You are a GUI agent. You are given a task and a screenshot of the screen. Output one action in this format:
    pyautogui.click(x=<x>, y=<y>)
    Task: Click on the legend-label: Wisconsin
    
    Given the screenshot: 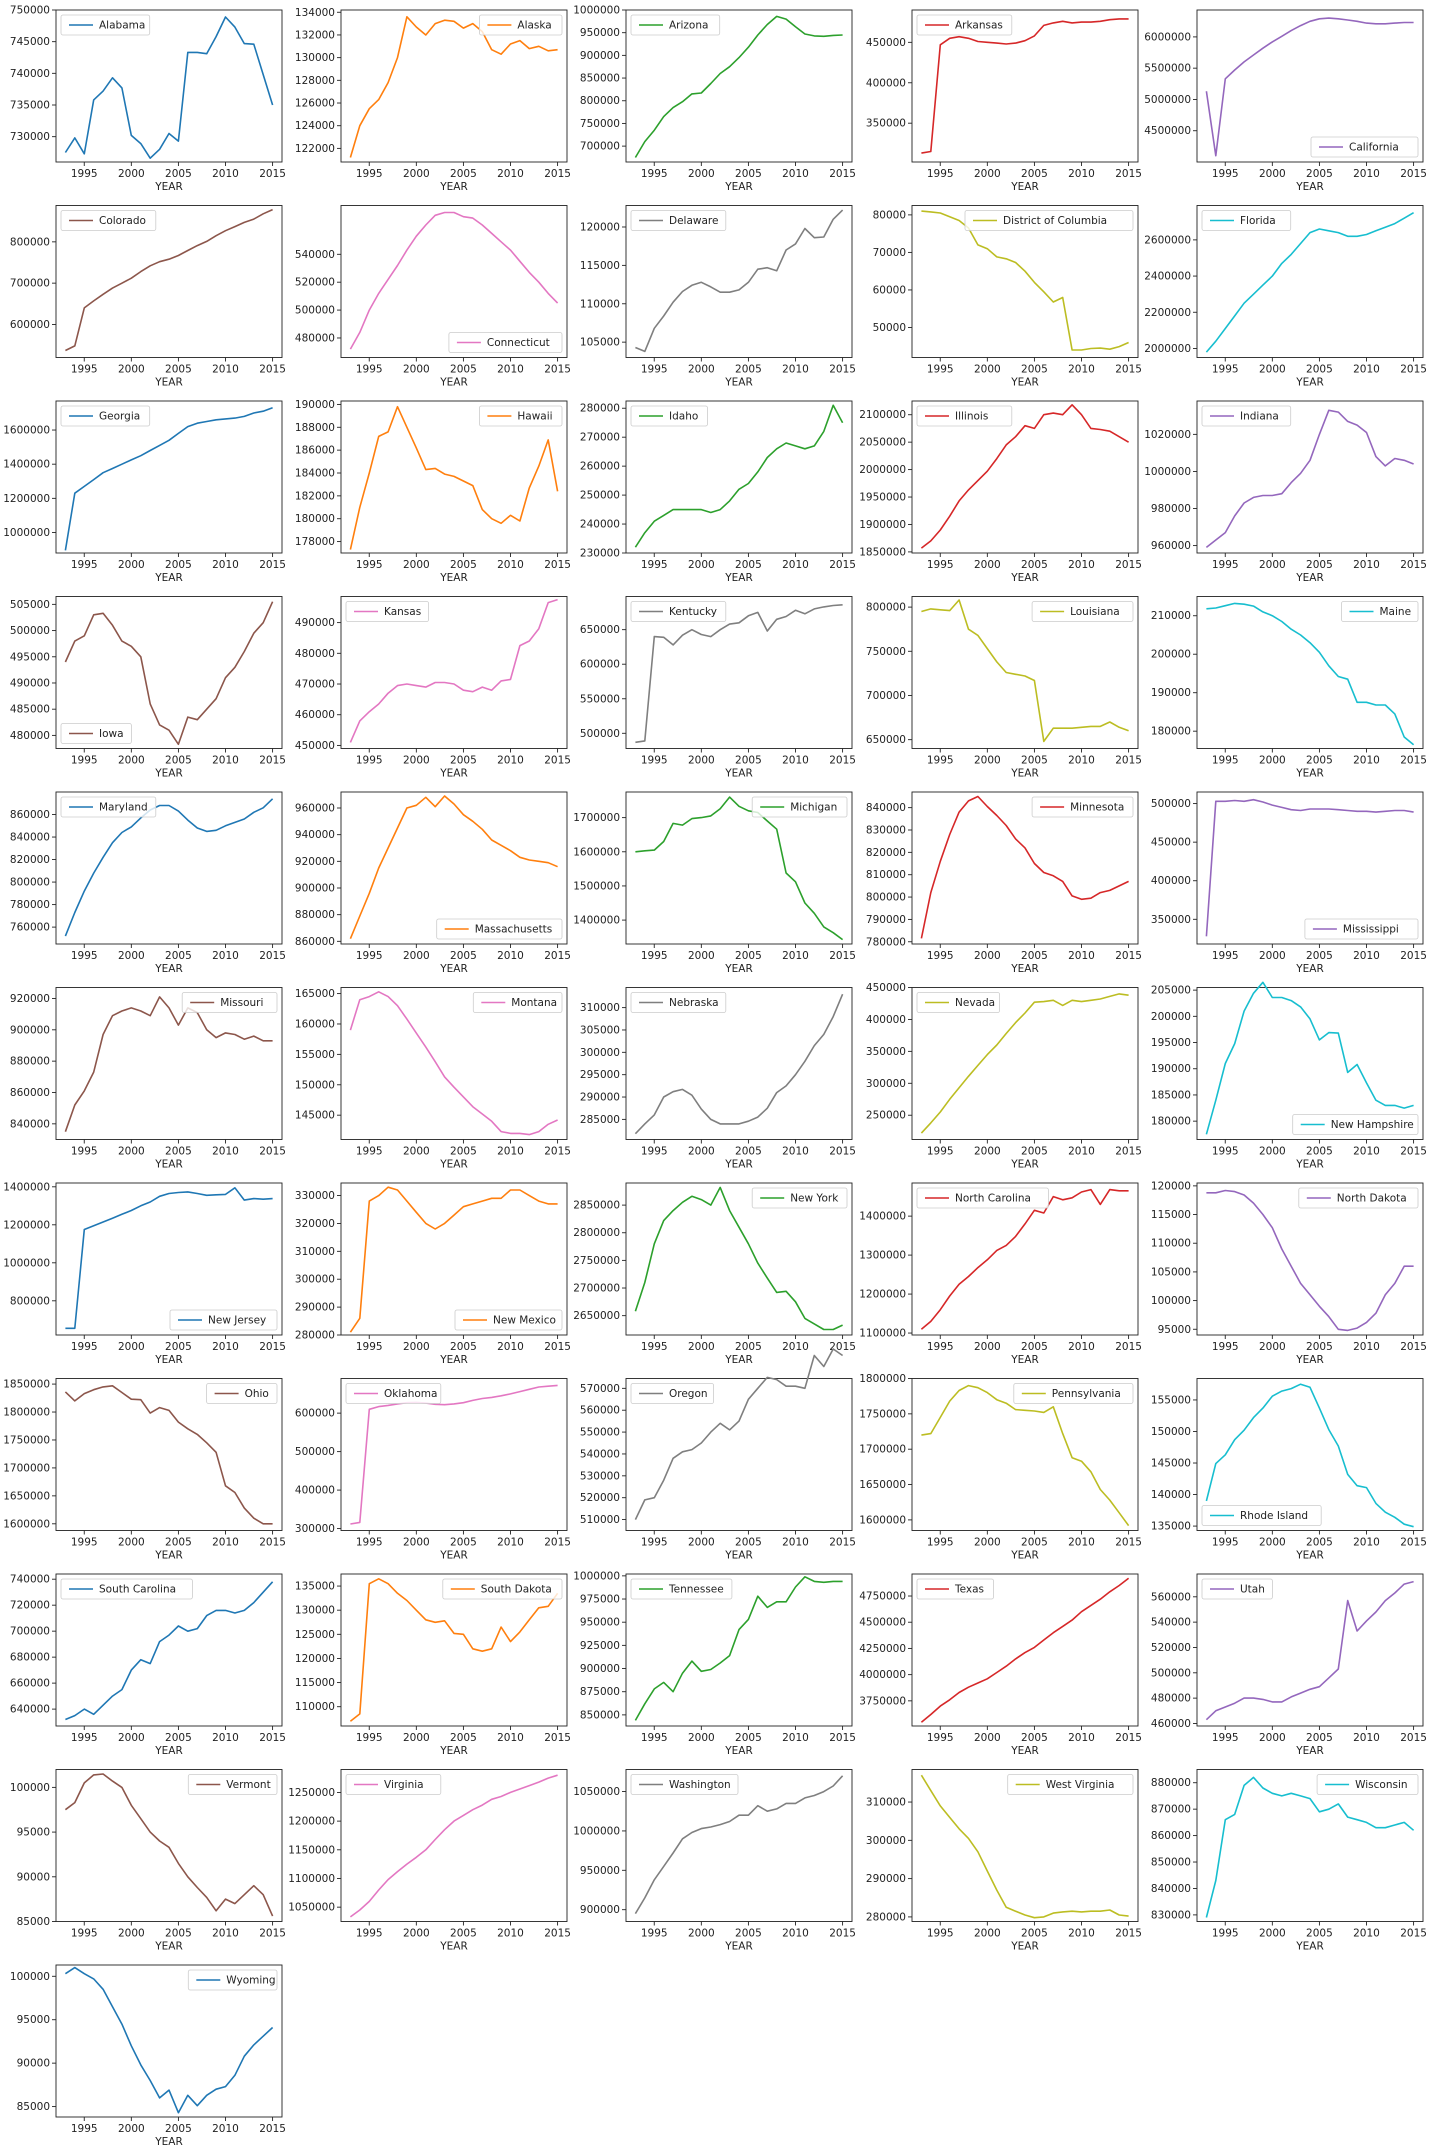 What is the action you would take?
    pyautogui.click(x=1381, y=1785)
    